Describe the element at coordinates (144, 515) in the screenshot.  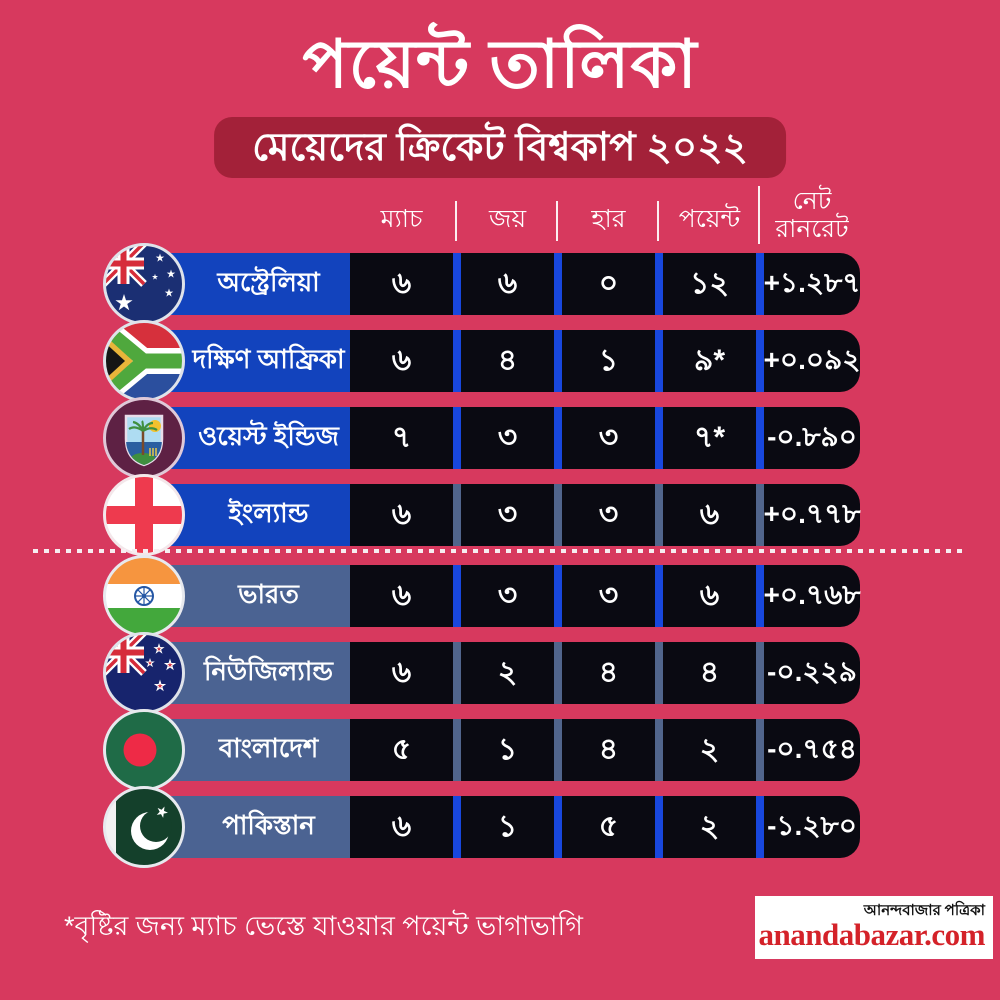
I see `england-flag-icon` at that location.